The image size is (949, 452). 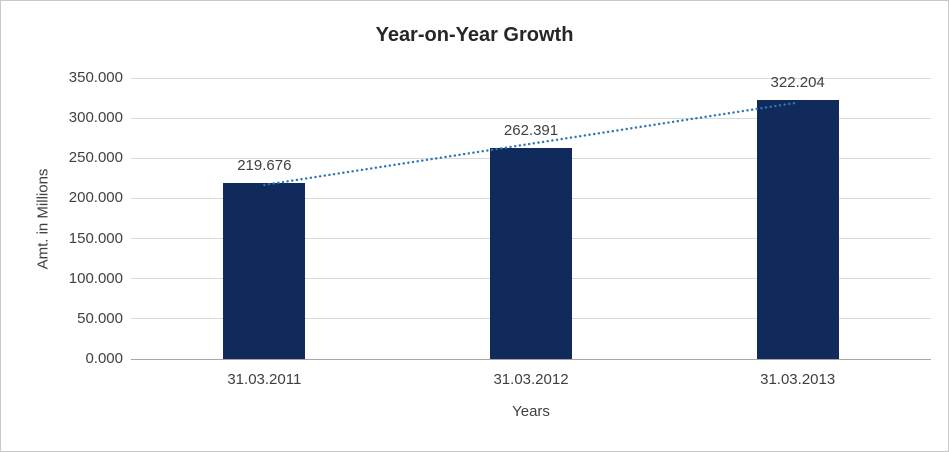 I want to click on y-axis-tick-label: 100.000, so click(x=95, y=278).